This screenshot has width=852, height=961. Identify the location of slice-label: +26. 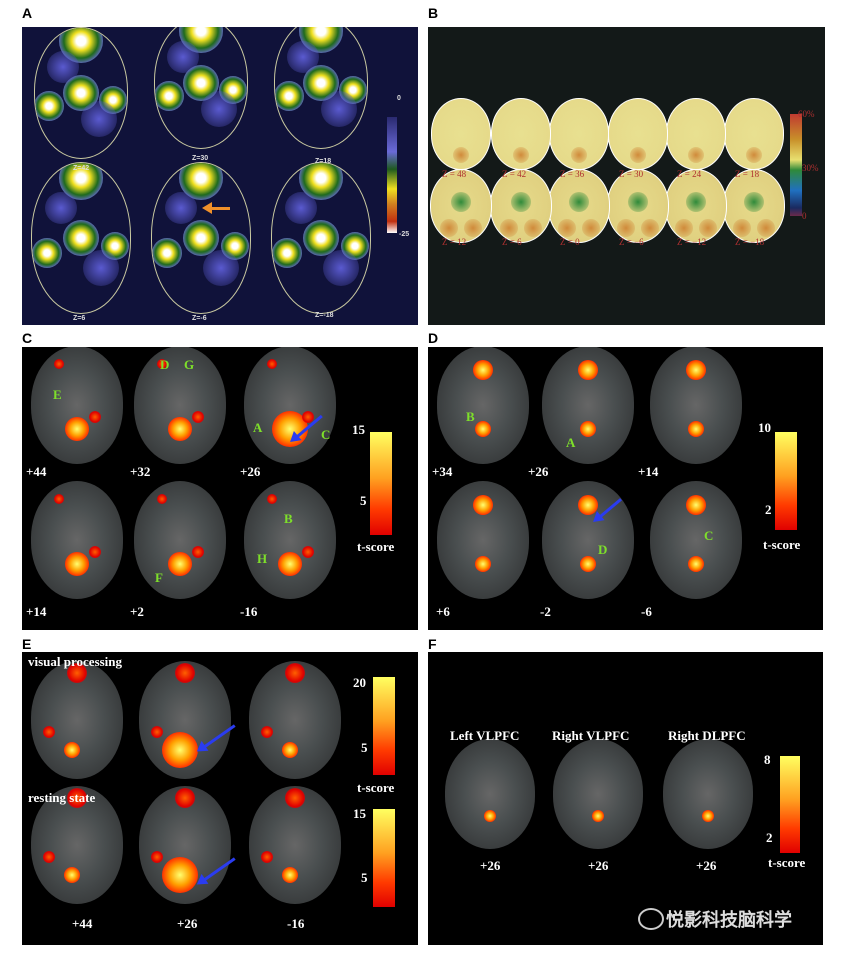
(187, 923).